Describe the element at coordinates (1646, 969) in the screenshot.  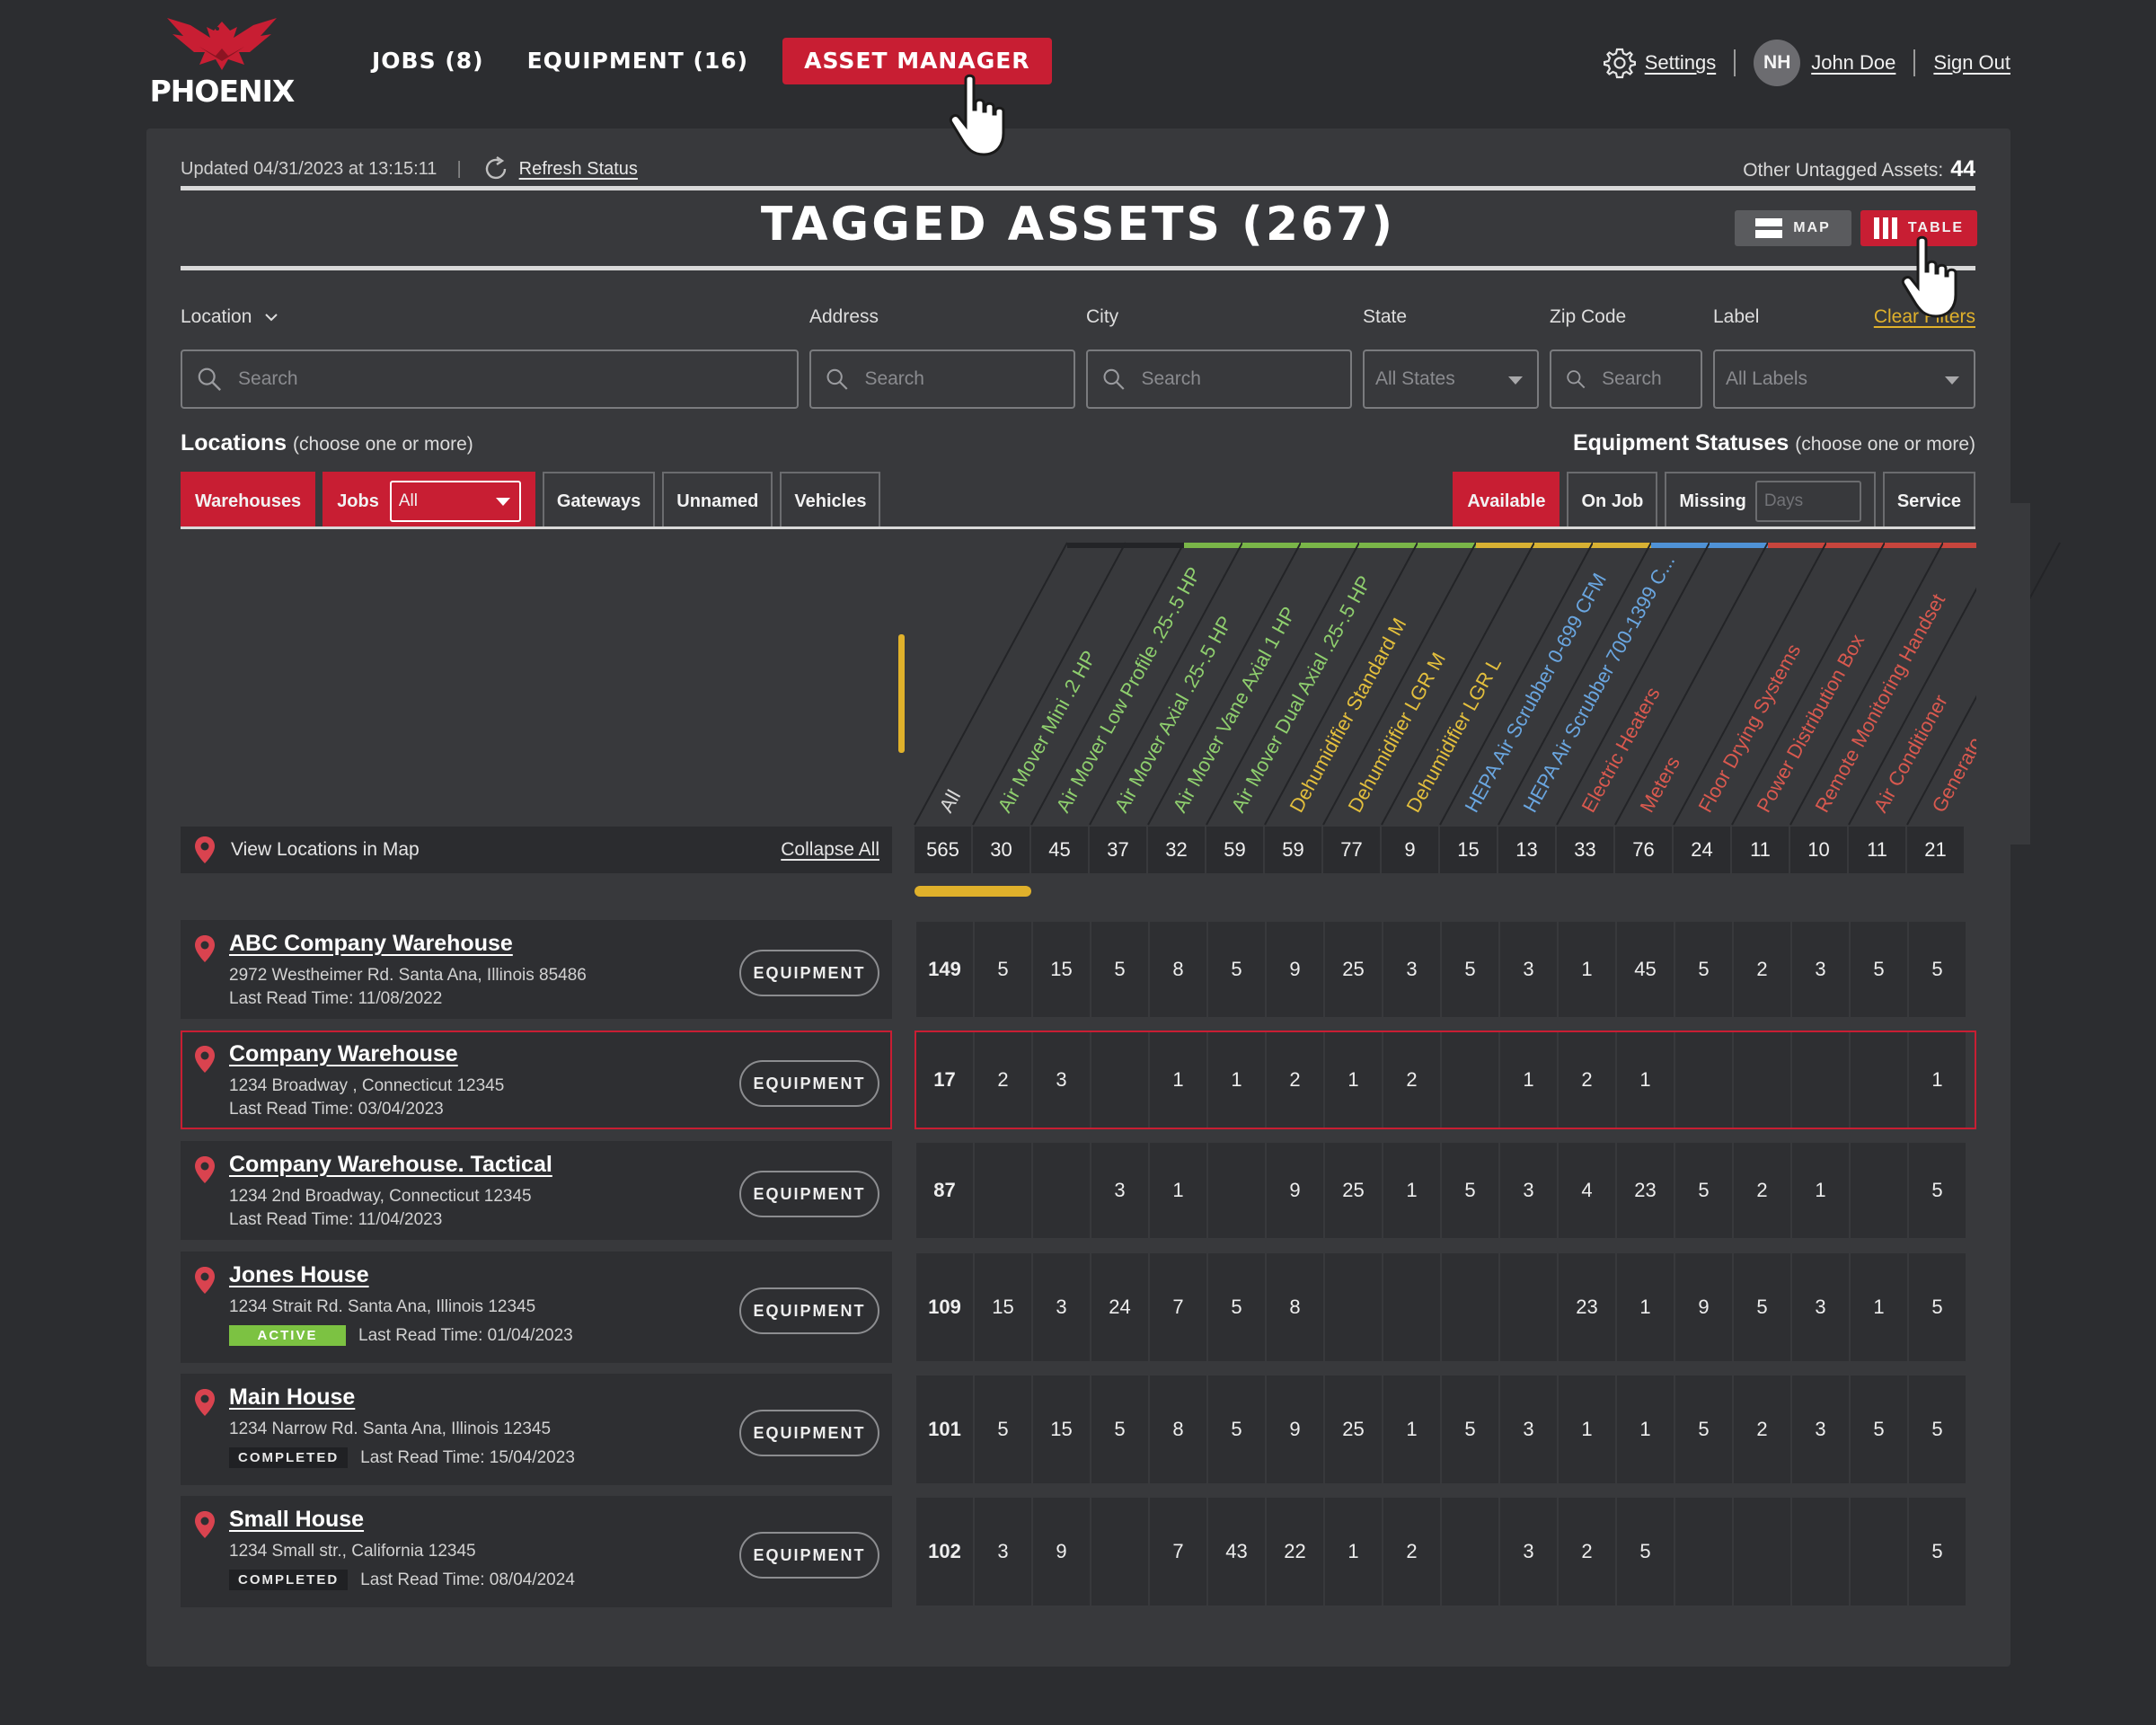
I see `count-cell: 45` at that location.